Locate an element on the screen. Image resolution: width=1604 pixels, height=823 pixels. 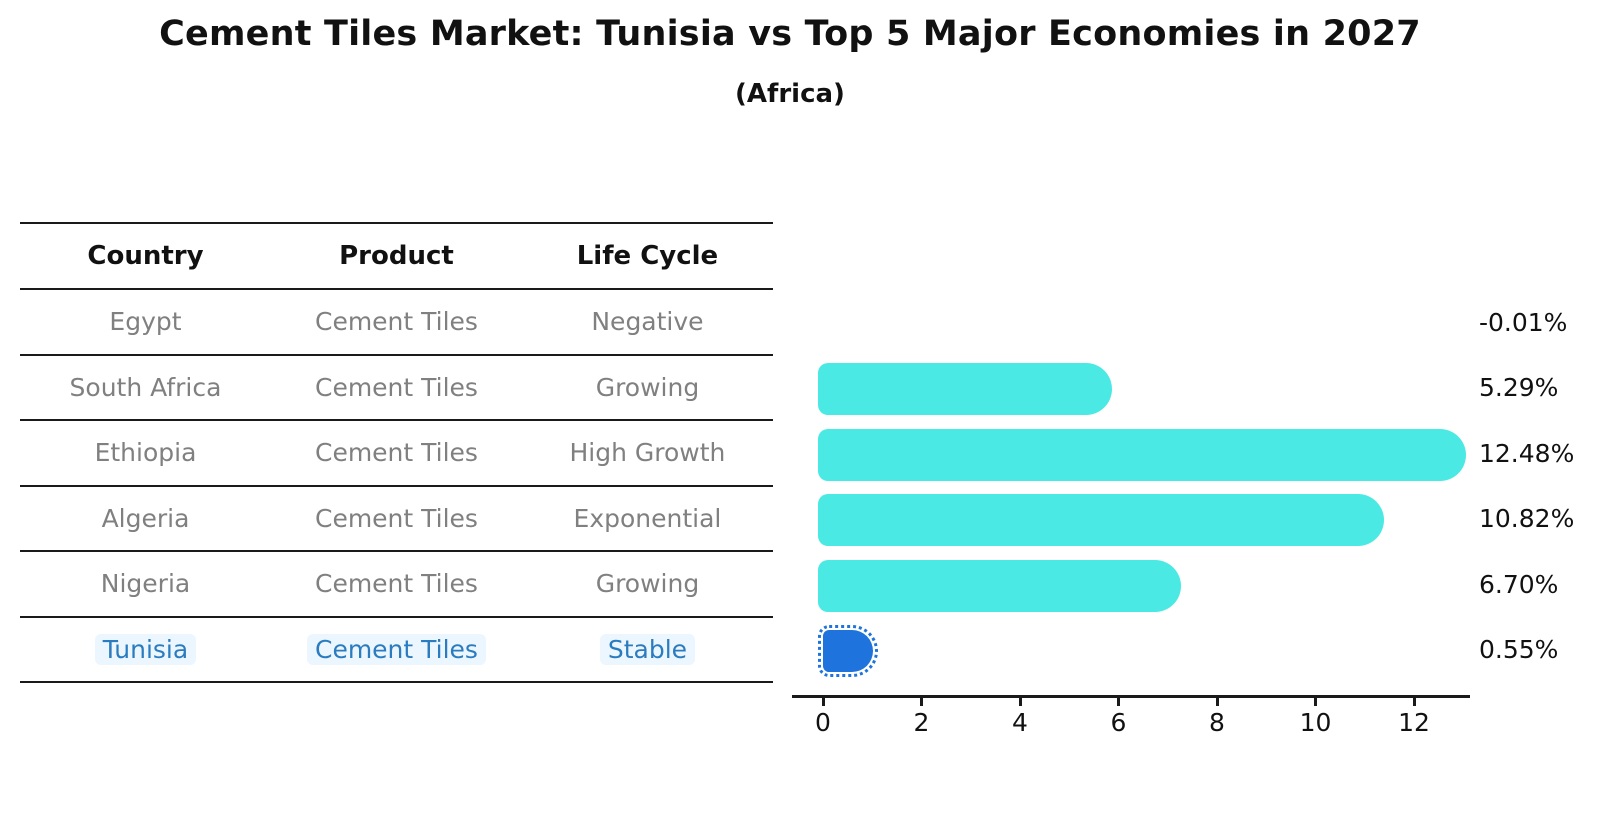
table-cell-text: Tunisia is located at coordinates (145, 649).